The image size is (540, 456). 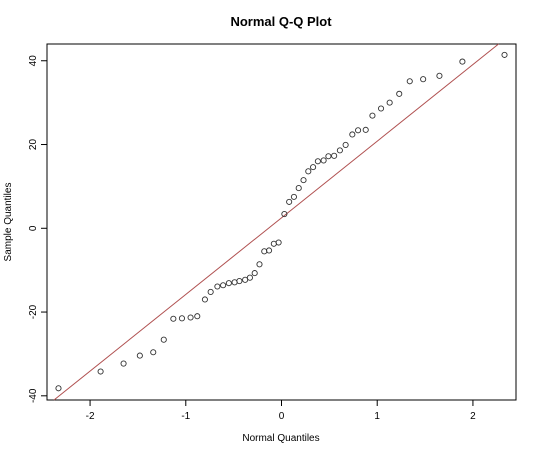 I want to click on x-tick-label: 0, so click(x=282, y=416).